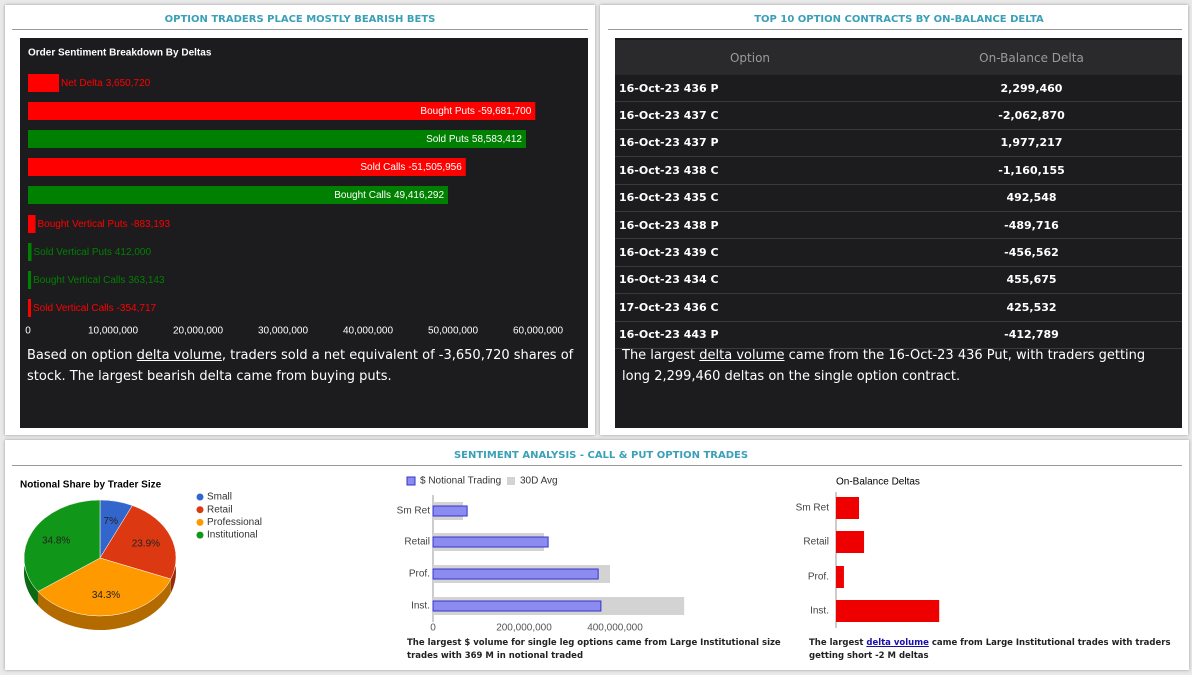 Image resolution: width=1192 pixels, height=675 pixels. What do you see at coordinates (661, 355) in the screenshot?
I see `summary-text: The largest` at bounding box center [661, 355].